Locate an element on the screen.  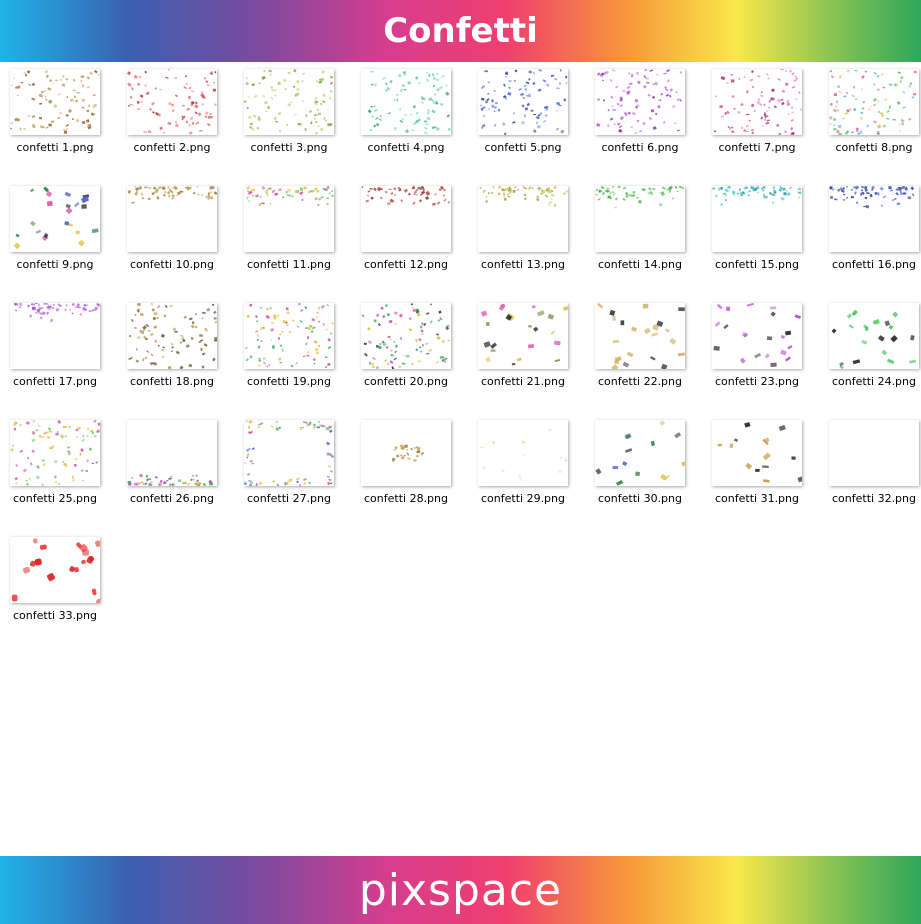
file-name: confetti 7.png is located at coordinates (757, 147).